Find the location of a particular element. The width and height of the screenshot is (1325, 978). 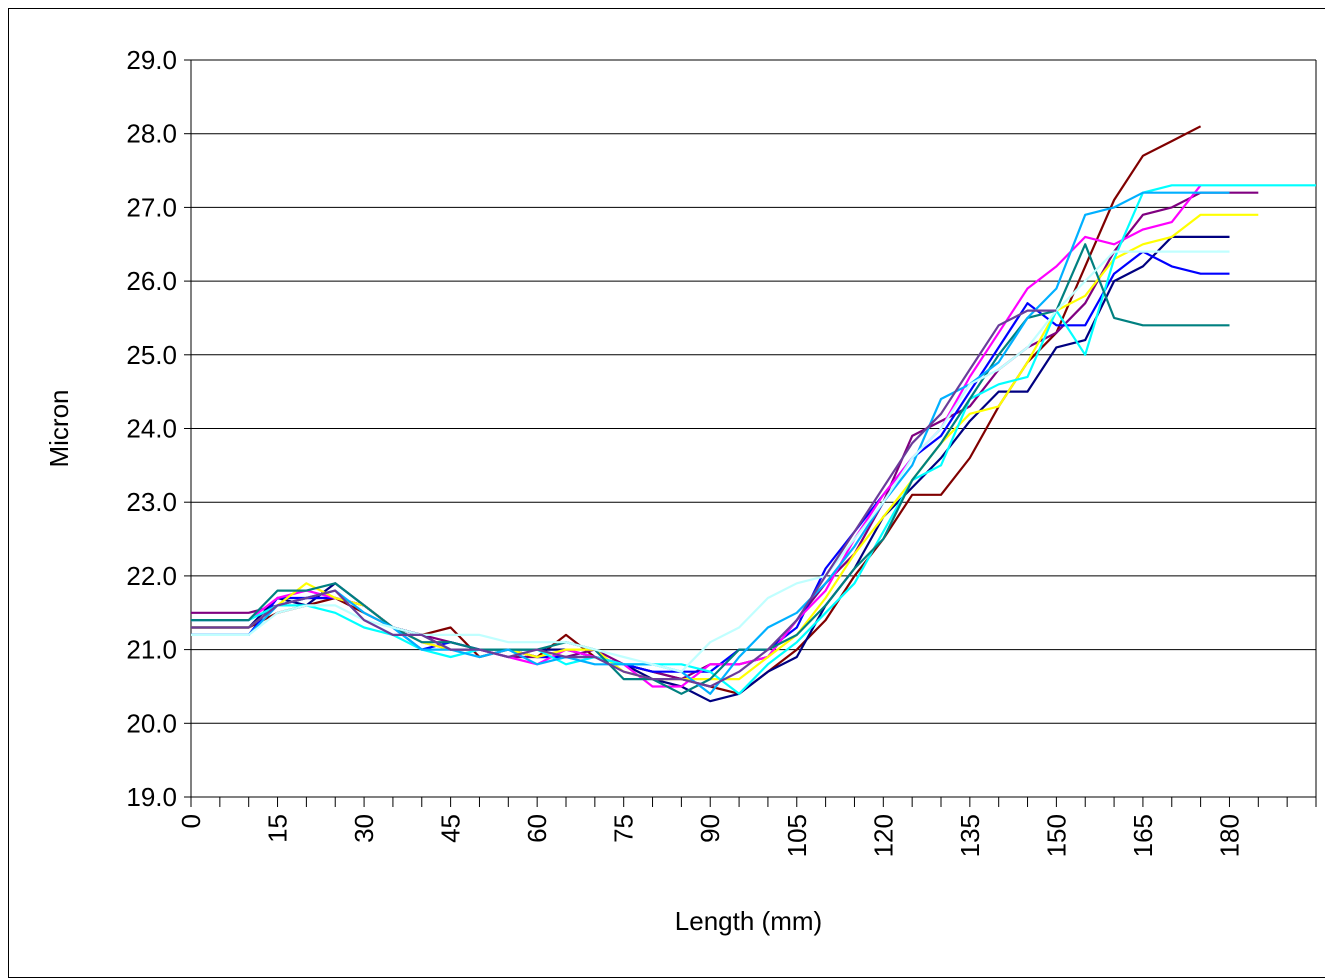

y-tick-label: 20.0 is located at coordinates (151, 723).